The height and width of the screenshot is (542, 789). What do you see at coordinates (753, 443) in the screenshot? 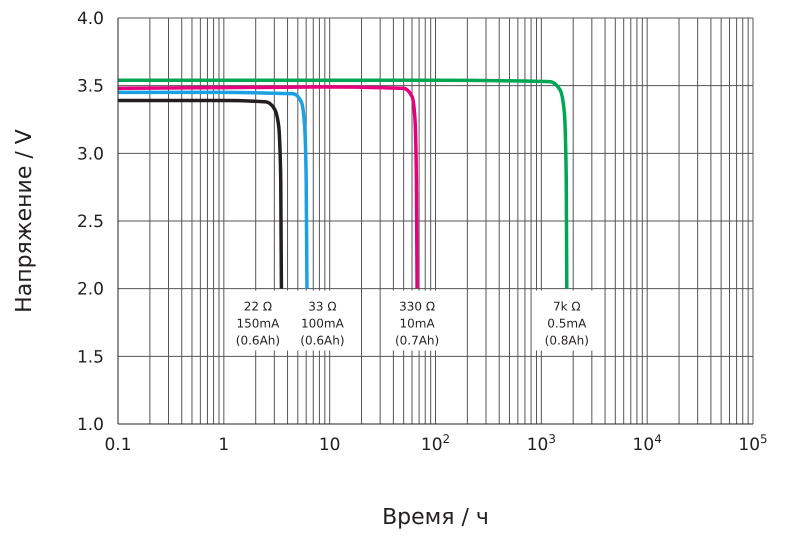
I see `x-tick-label: 10$^{5}$` at bounding box center [753, 443].